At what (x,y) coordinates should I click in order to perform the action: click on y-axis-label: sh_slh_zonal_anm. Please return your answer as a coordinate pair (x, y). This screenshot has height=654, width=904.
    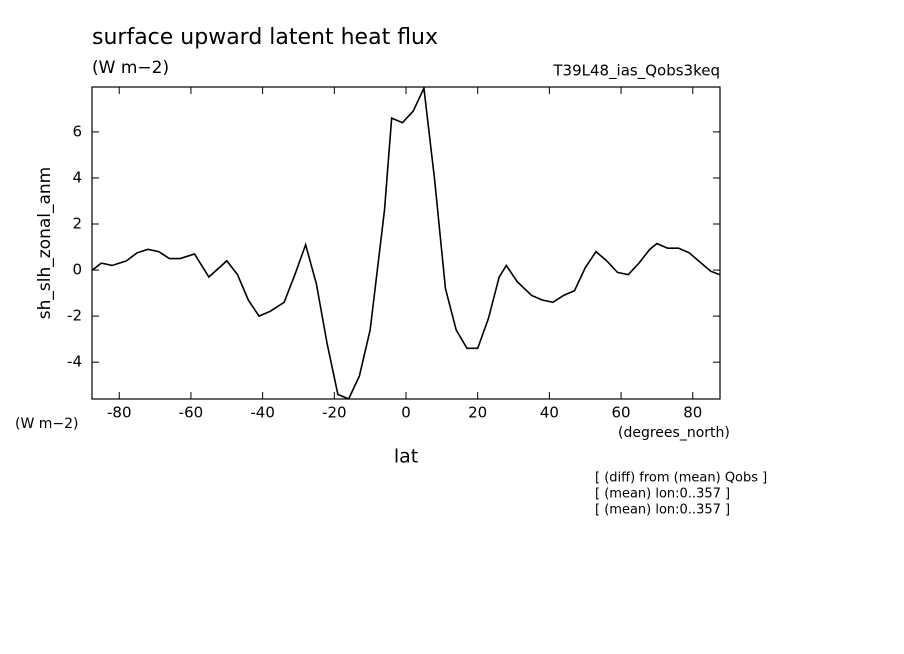
    Looking at the image, I should click on (45, 243).